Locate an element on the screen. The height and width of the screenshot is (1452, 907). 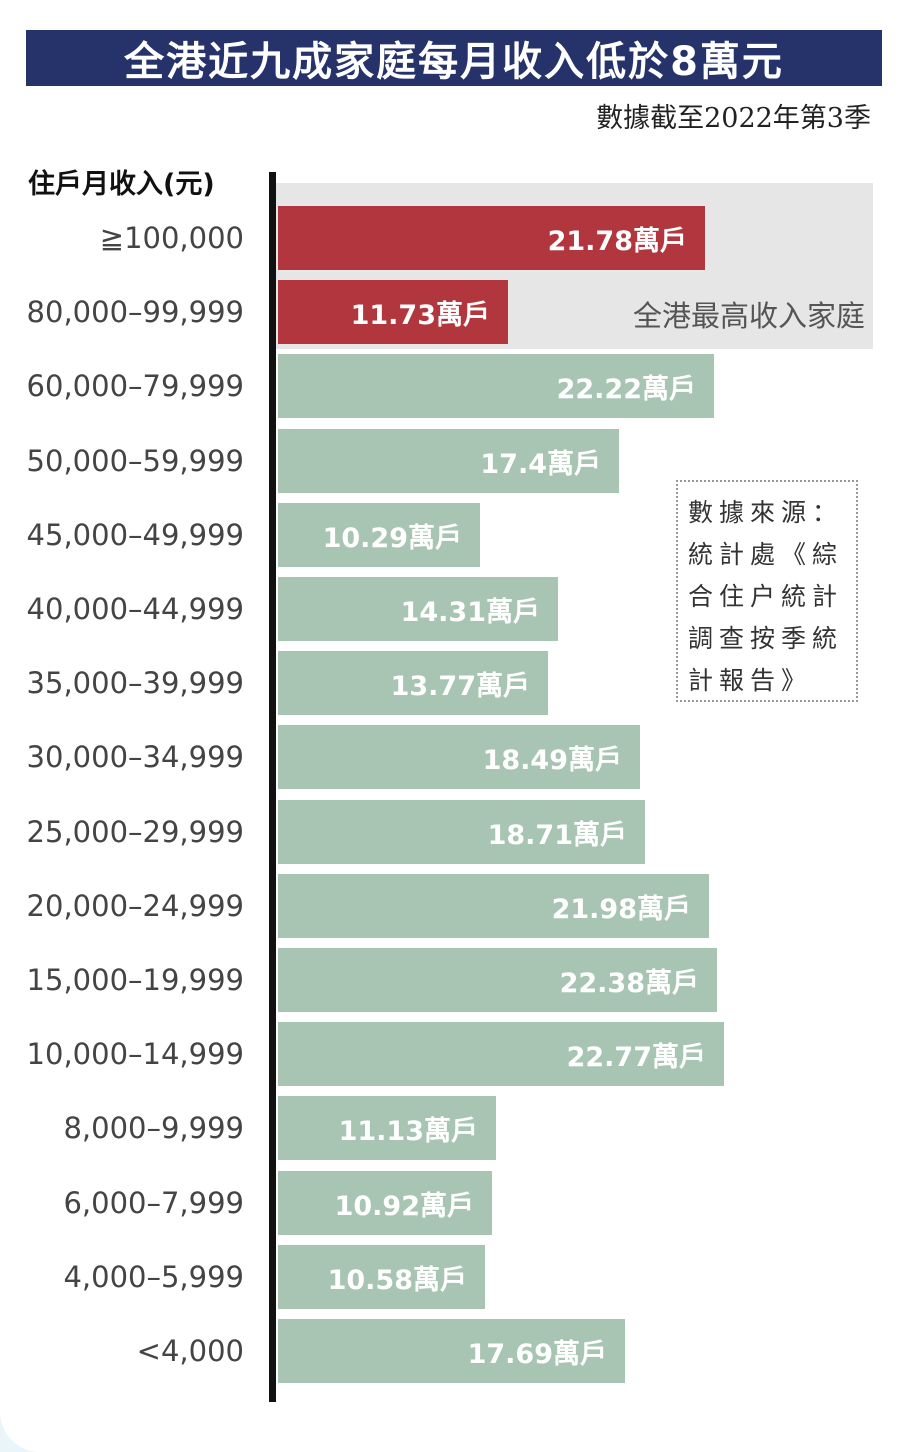
bar-value-label: 10.92萬戶 is located at coordinates (404, 1206).